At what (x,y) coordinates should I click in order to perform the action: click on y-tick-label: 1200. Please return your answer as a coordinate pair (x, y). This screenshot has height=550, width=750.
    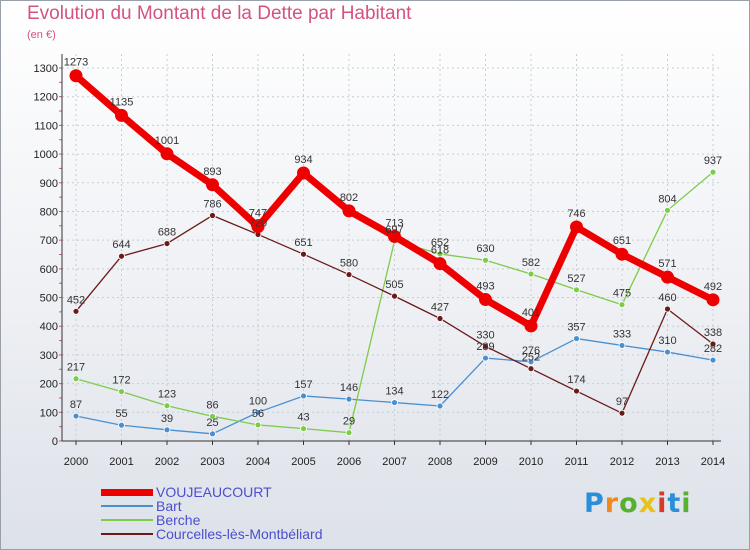
    Looking at the image, I should click on (46, 98).